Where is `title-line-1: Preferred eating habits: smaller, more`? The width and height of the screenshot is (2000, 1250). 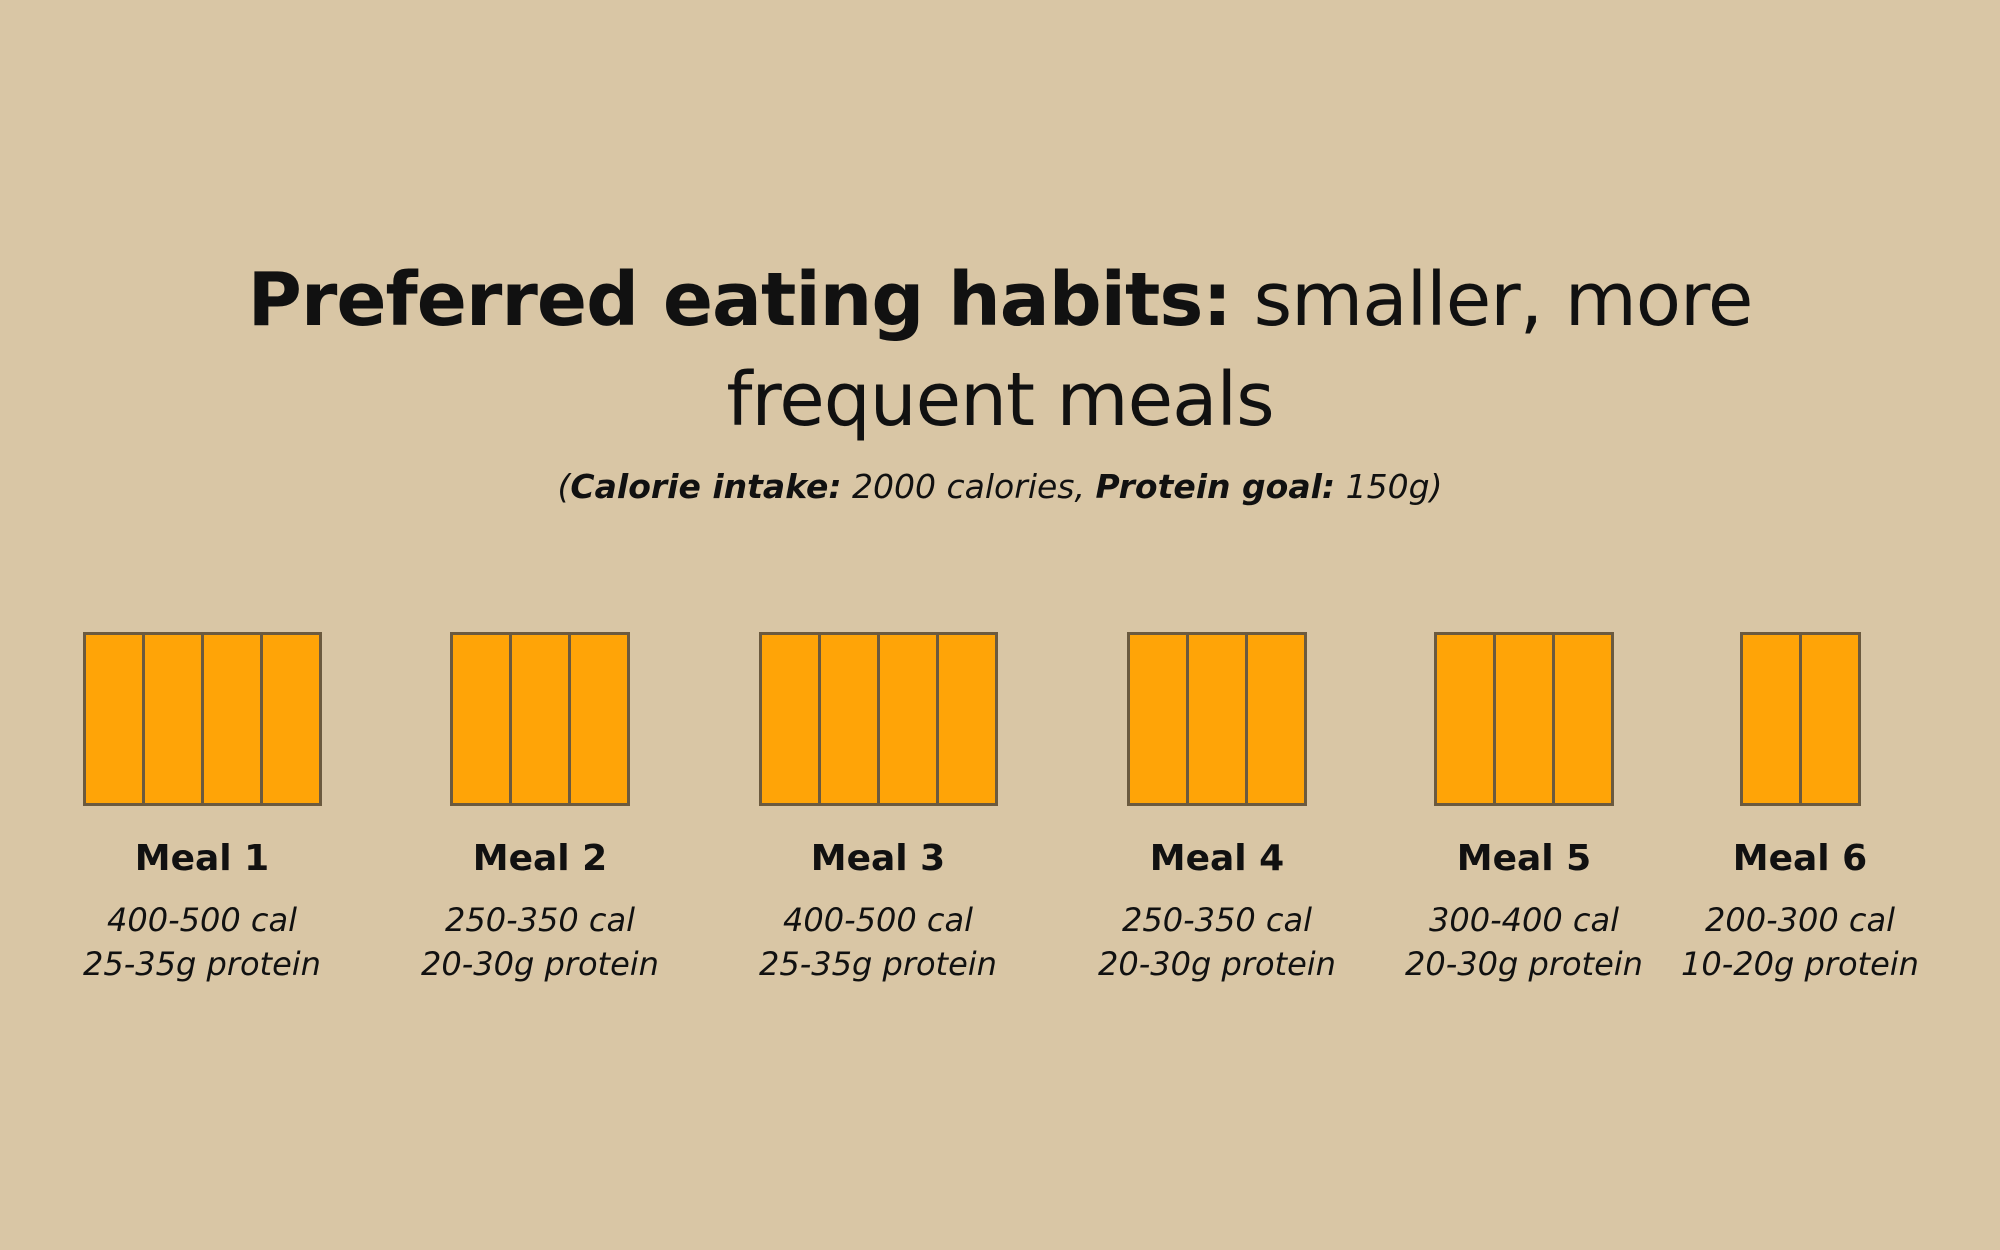
title-line-1: Preferred eating habits: smaller, more is located at coordinates (1000, 300).